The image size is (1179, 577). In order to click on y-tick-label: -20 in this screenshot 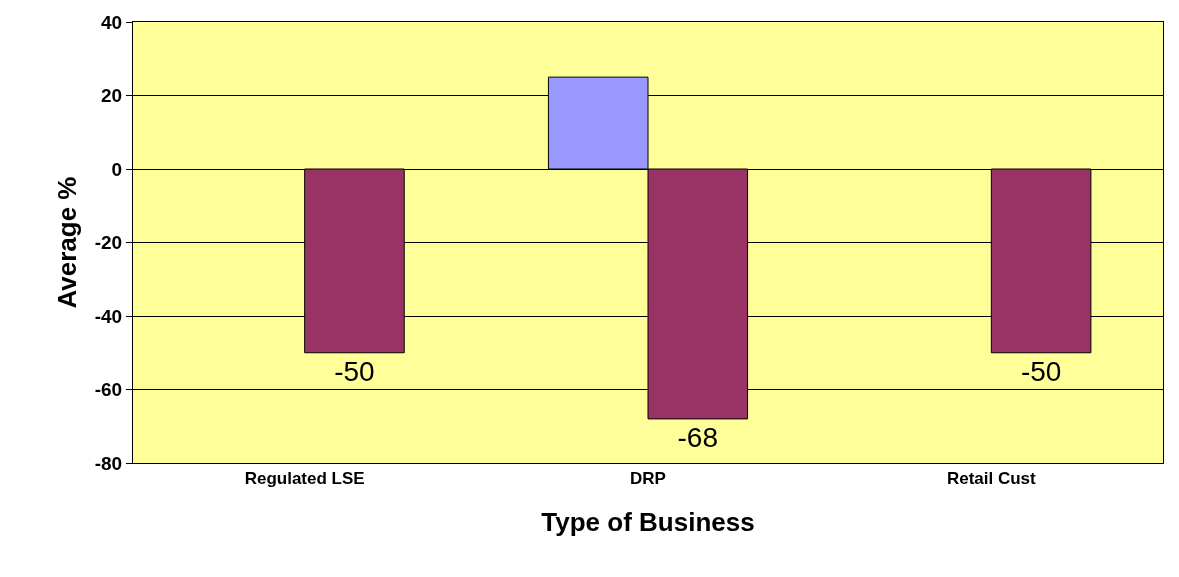, I will do `click(108, 243)`.